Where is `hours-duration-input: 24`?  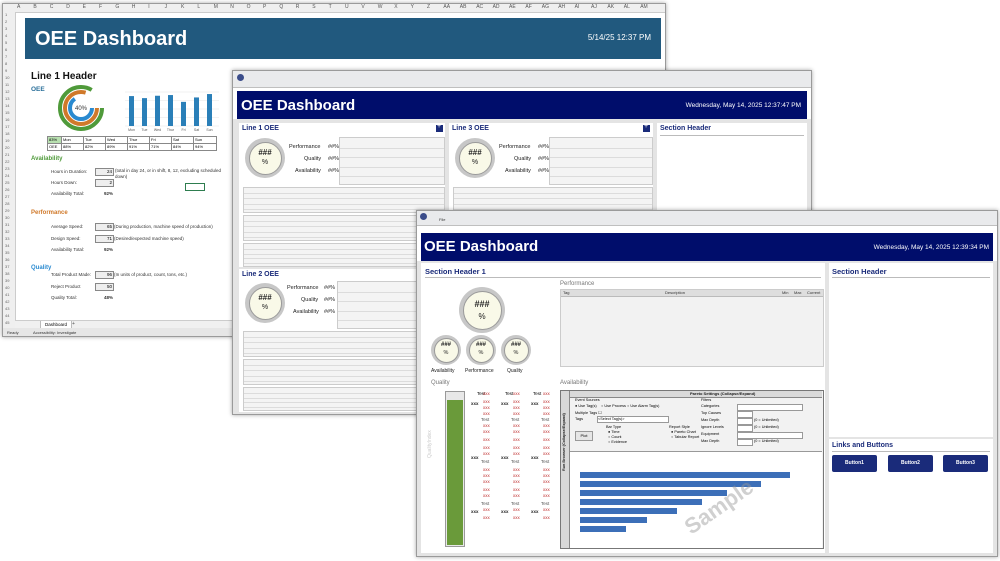 hours-duration-input: 24 is located at coordinates (104, 172).